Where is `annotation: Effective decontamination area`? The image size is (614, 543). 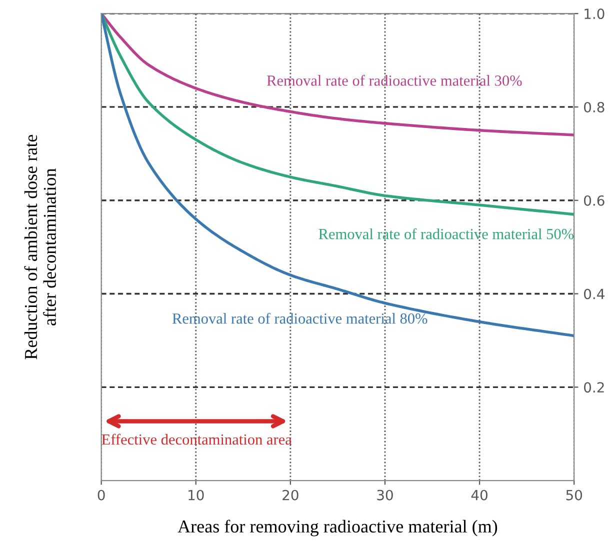
annotation: Effective decontamination area is located at coordinates (197, 439).